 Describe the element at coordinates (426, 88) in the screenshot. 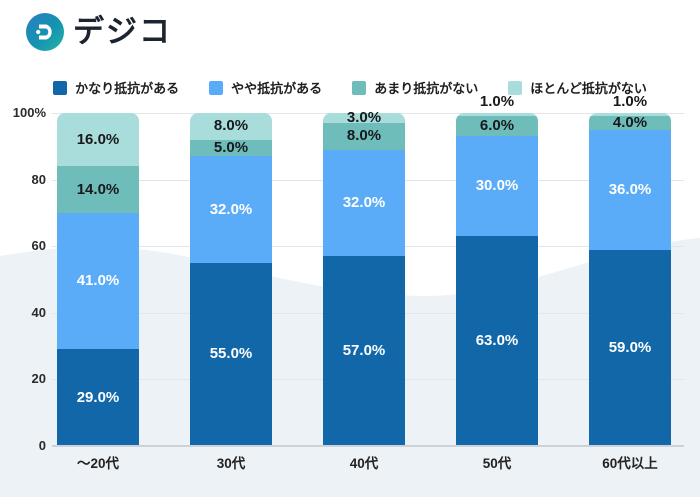

I see `legend-label: あまり抵抗がない` at that location.